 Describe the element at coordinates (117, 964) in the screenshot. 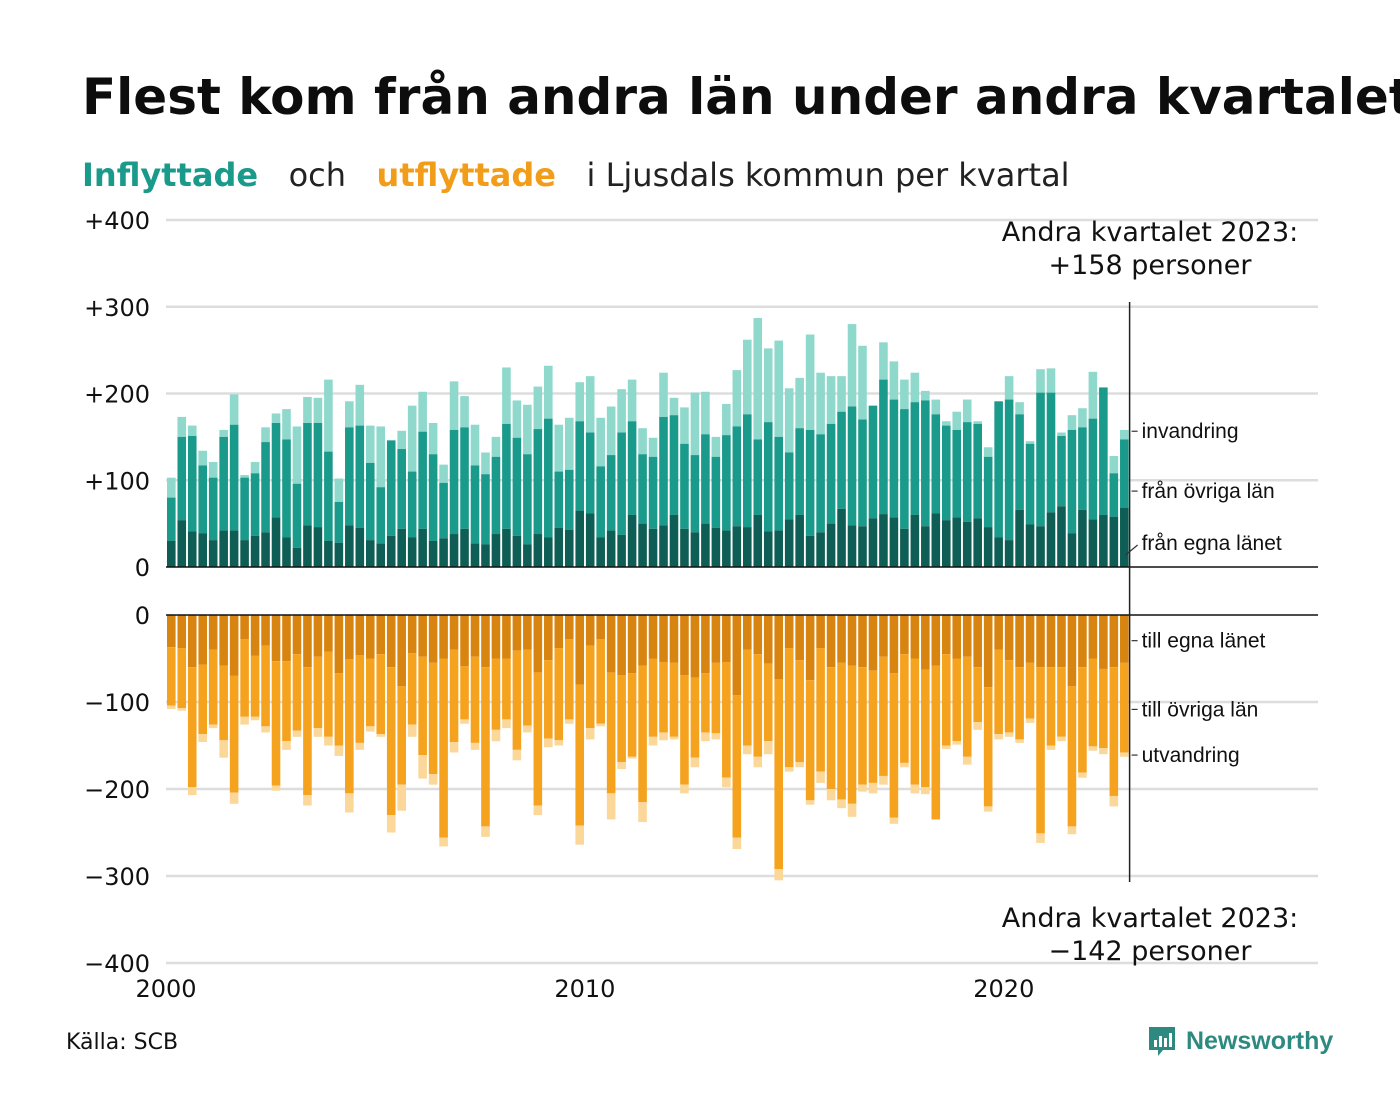

I see `y-tick-label-bottom: −400` at that location.